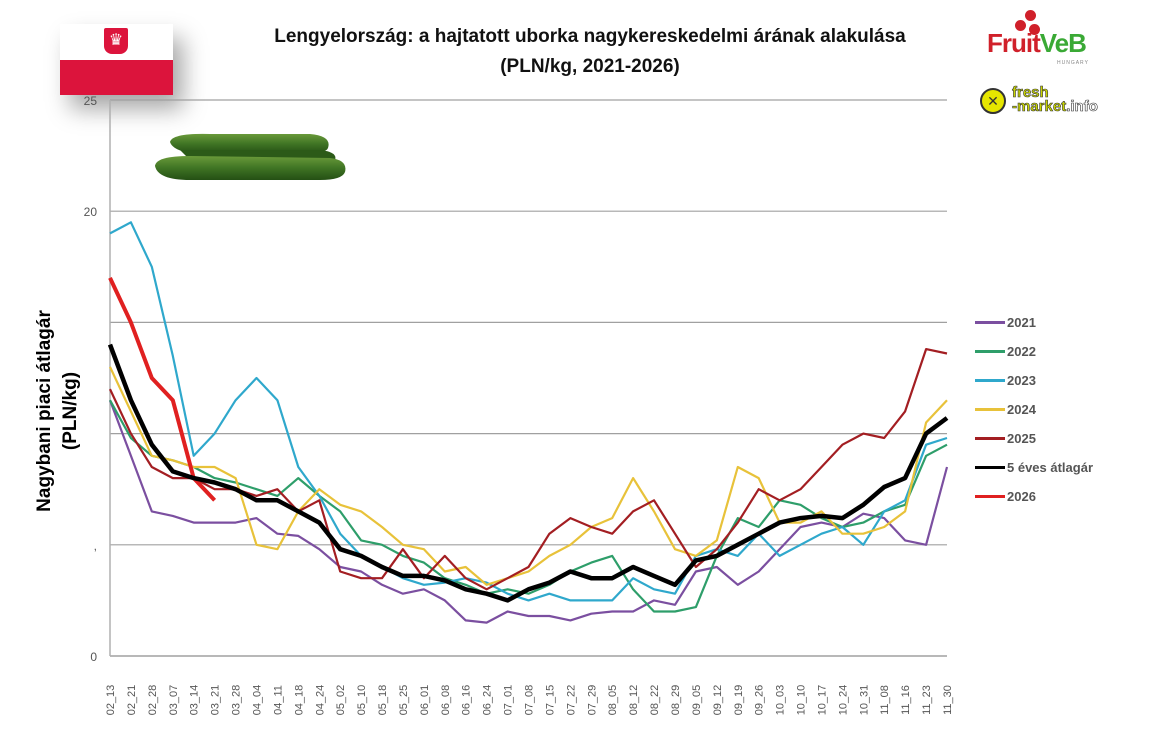  I want to click on legend-item: 2025, so click(1060, 438).